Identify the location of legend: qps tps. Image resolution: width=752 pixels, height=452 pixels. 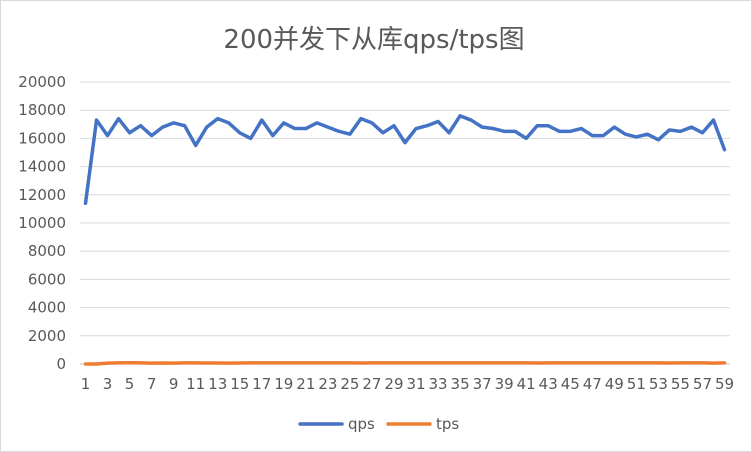
(378, 424).